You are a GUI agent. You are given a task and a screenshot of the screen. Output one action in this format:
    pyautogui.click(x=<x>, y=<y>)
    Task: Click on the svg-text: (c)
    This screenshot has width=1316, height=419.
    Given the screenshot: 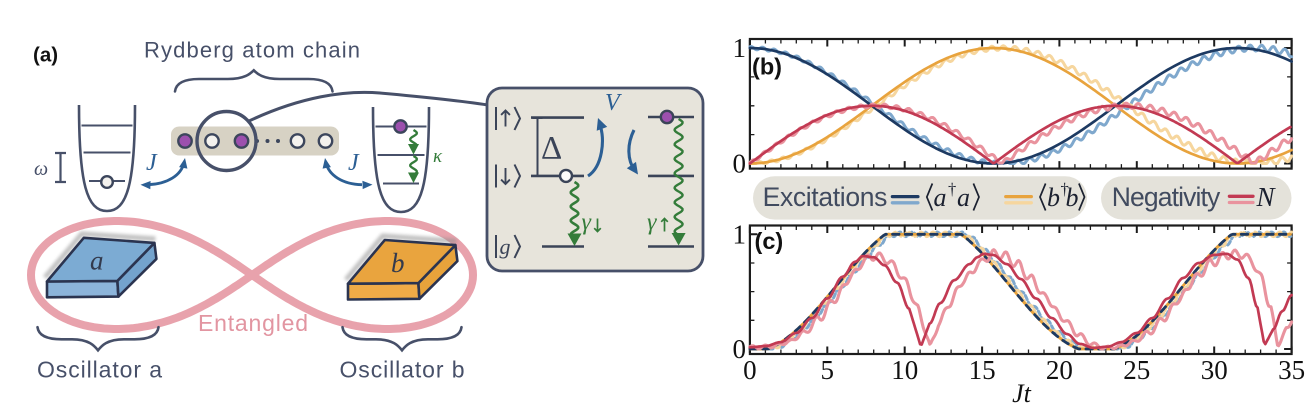 What is the action you would take?
    pyautogui.click(x=769, y=241)
    